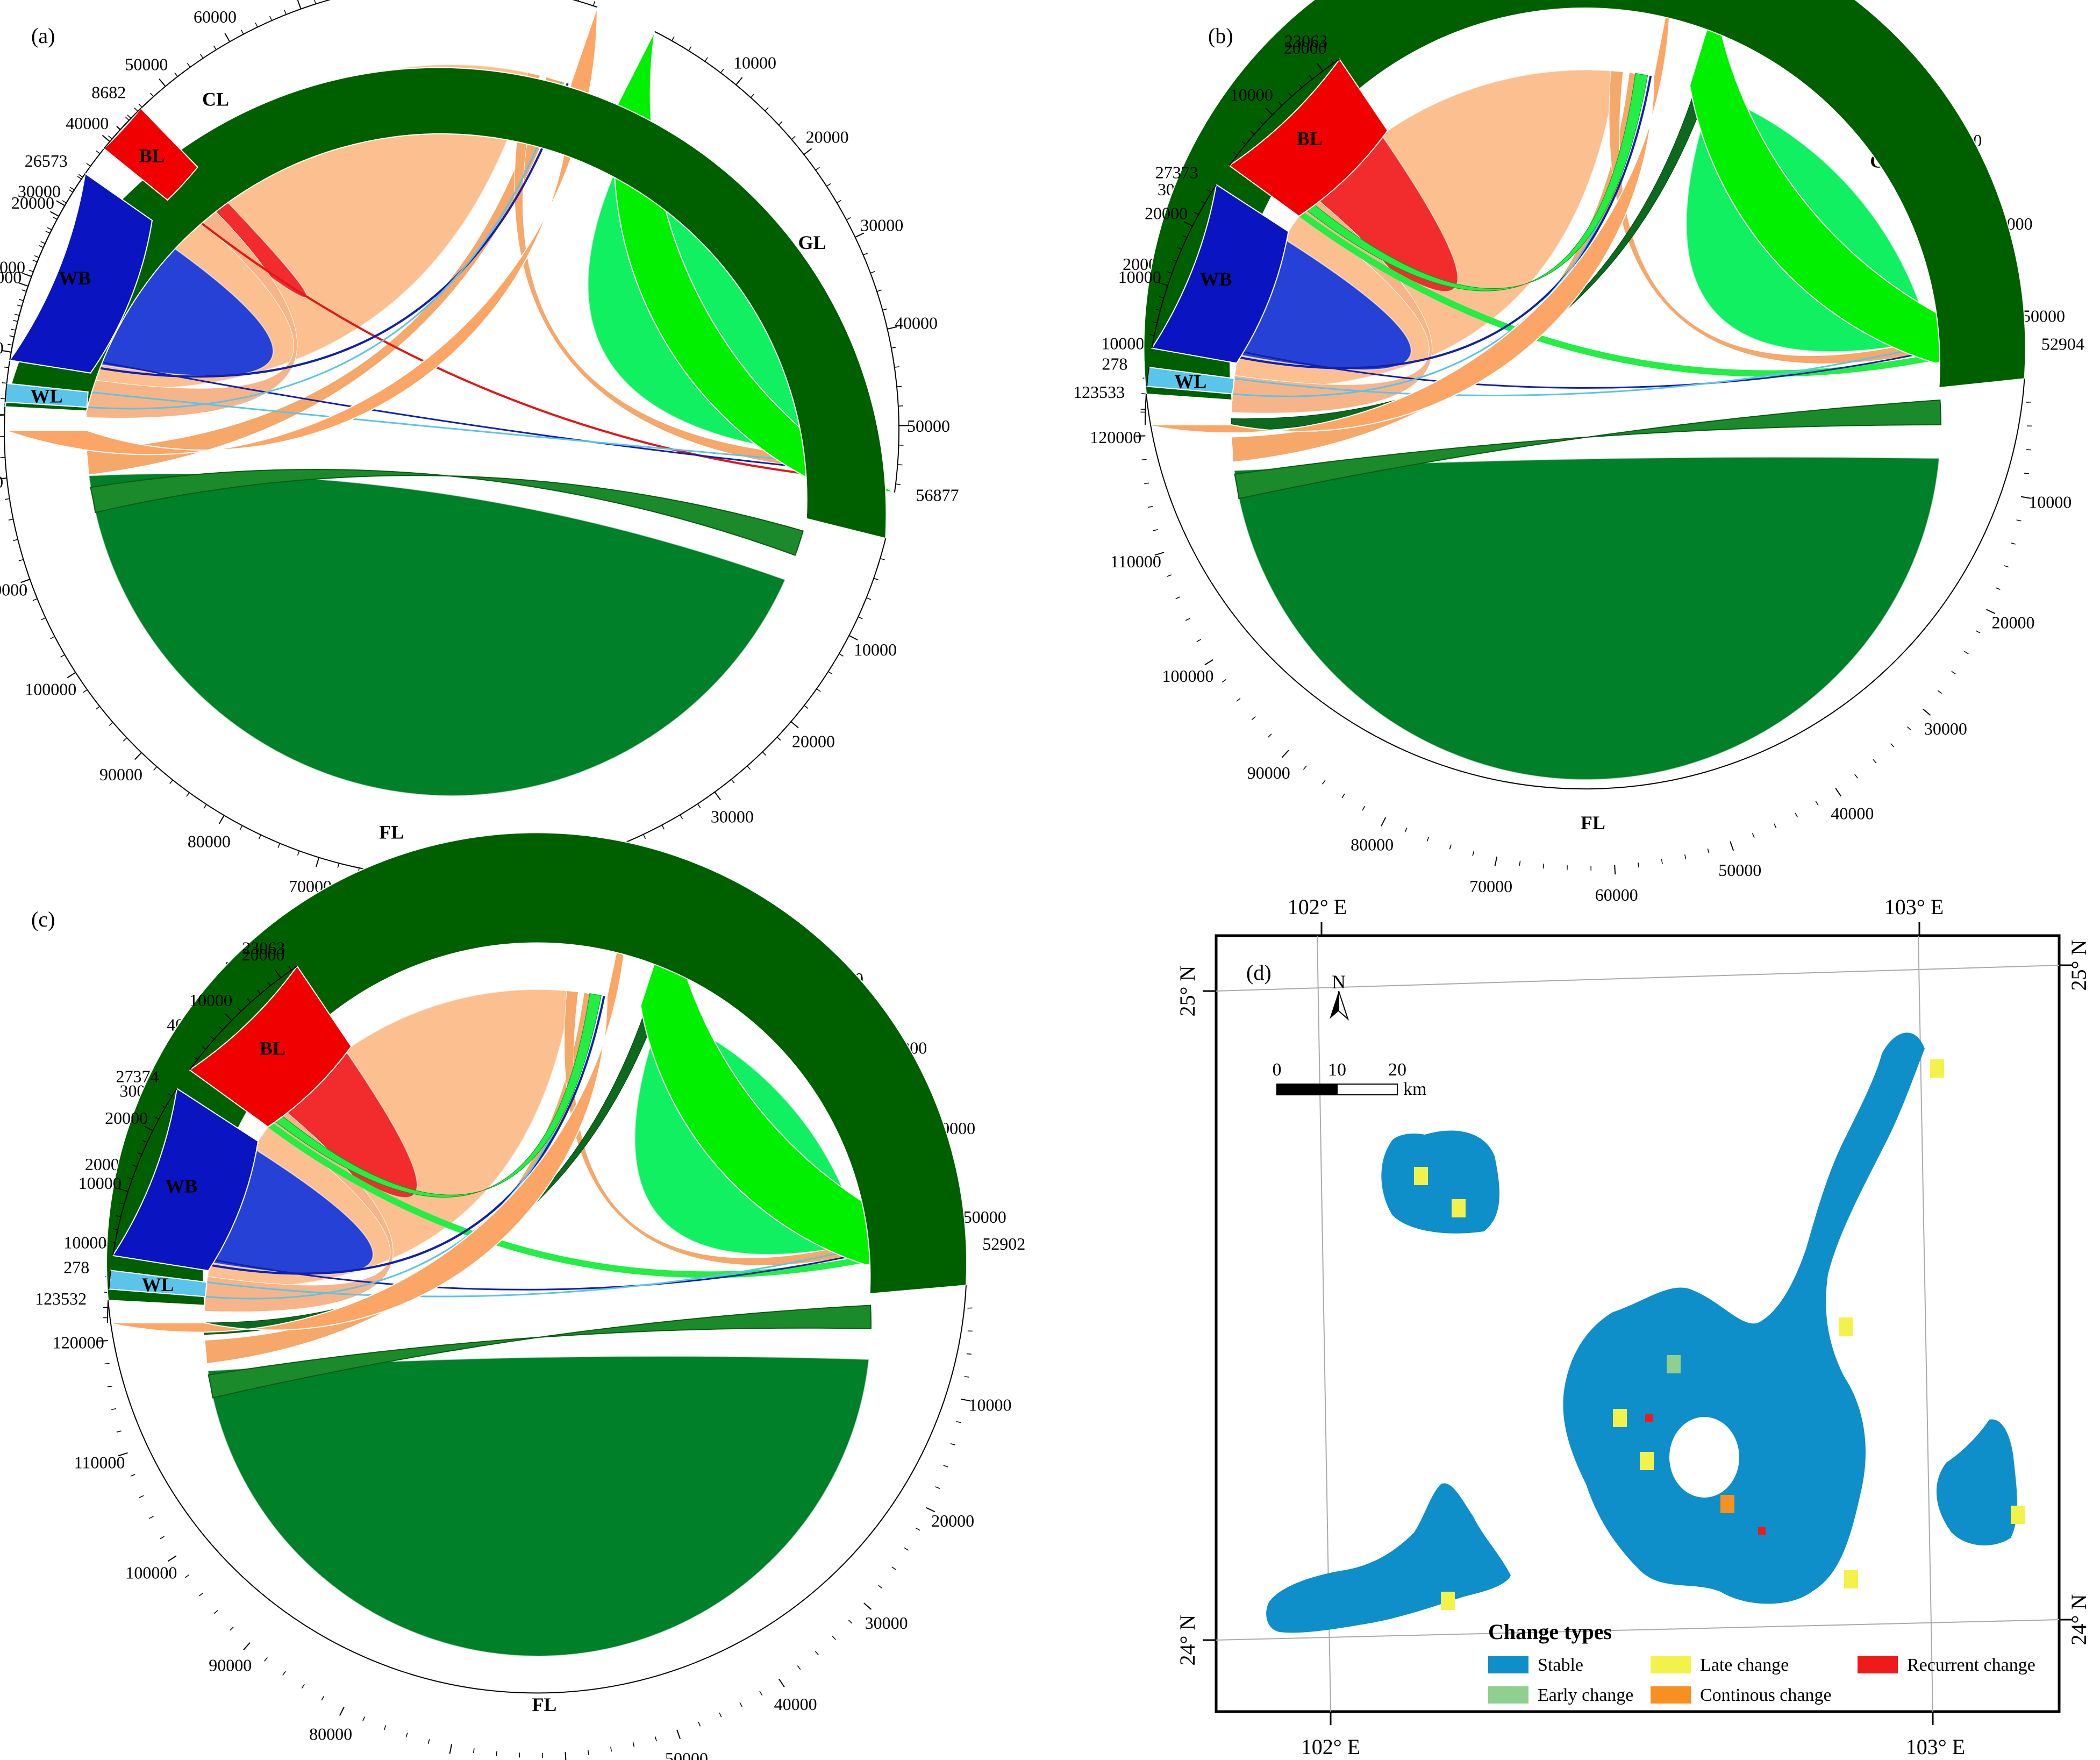  What do you see at coordinates (43, 36) in the screenshot?
I see `panel-label: (a)` at bounding box center [43, 36].